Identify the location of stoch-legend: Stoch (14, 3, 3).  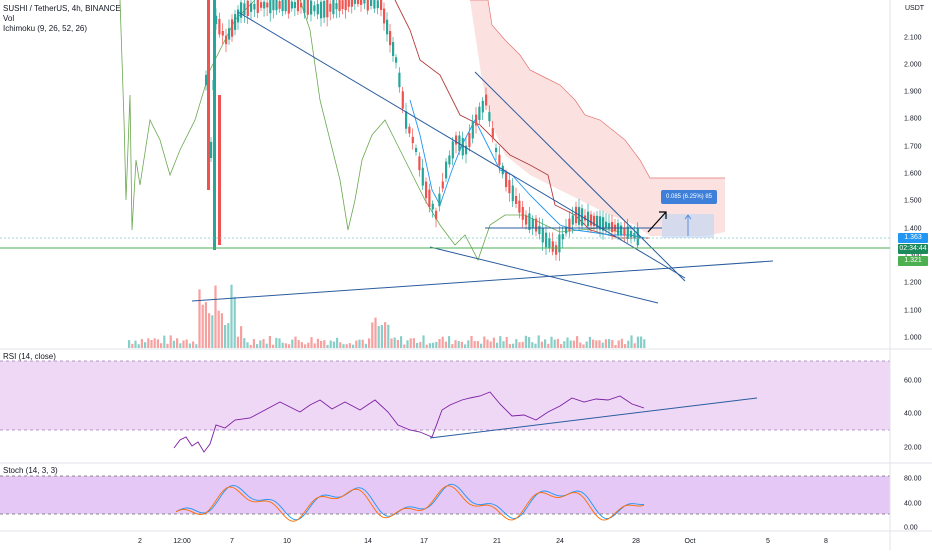
(30, 471).